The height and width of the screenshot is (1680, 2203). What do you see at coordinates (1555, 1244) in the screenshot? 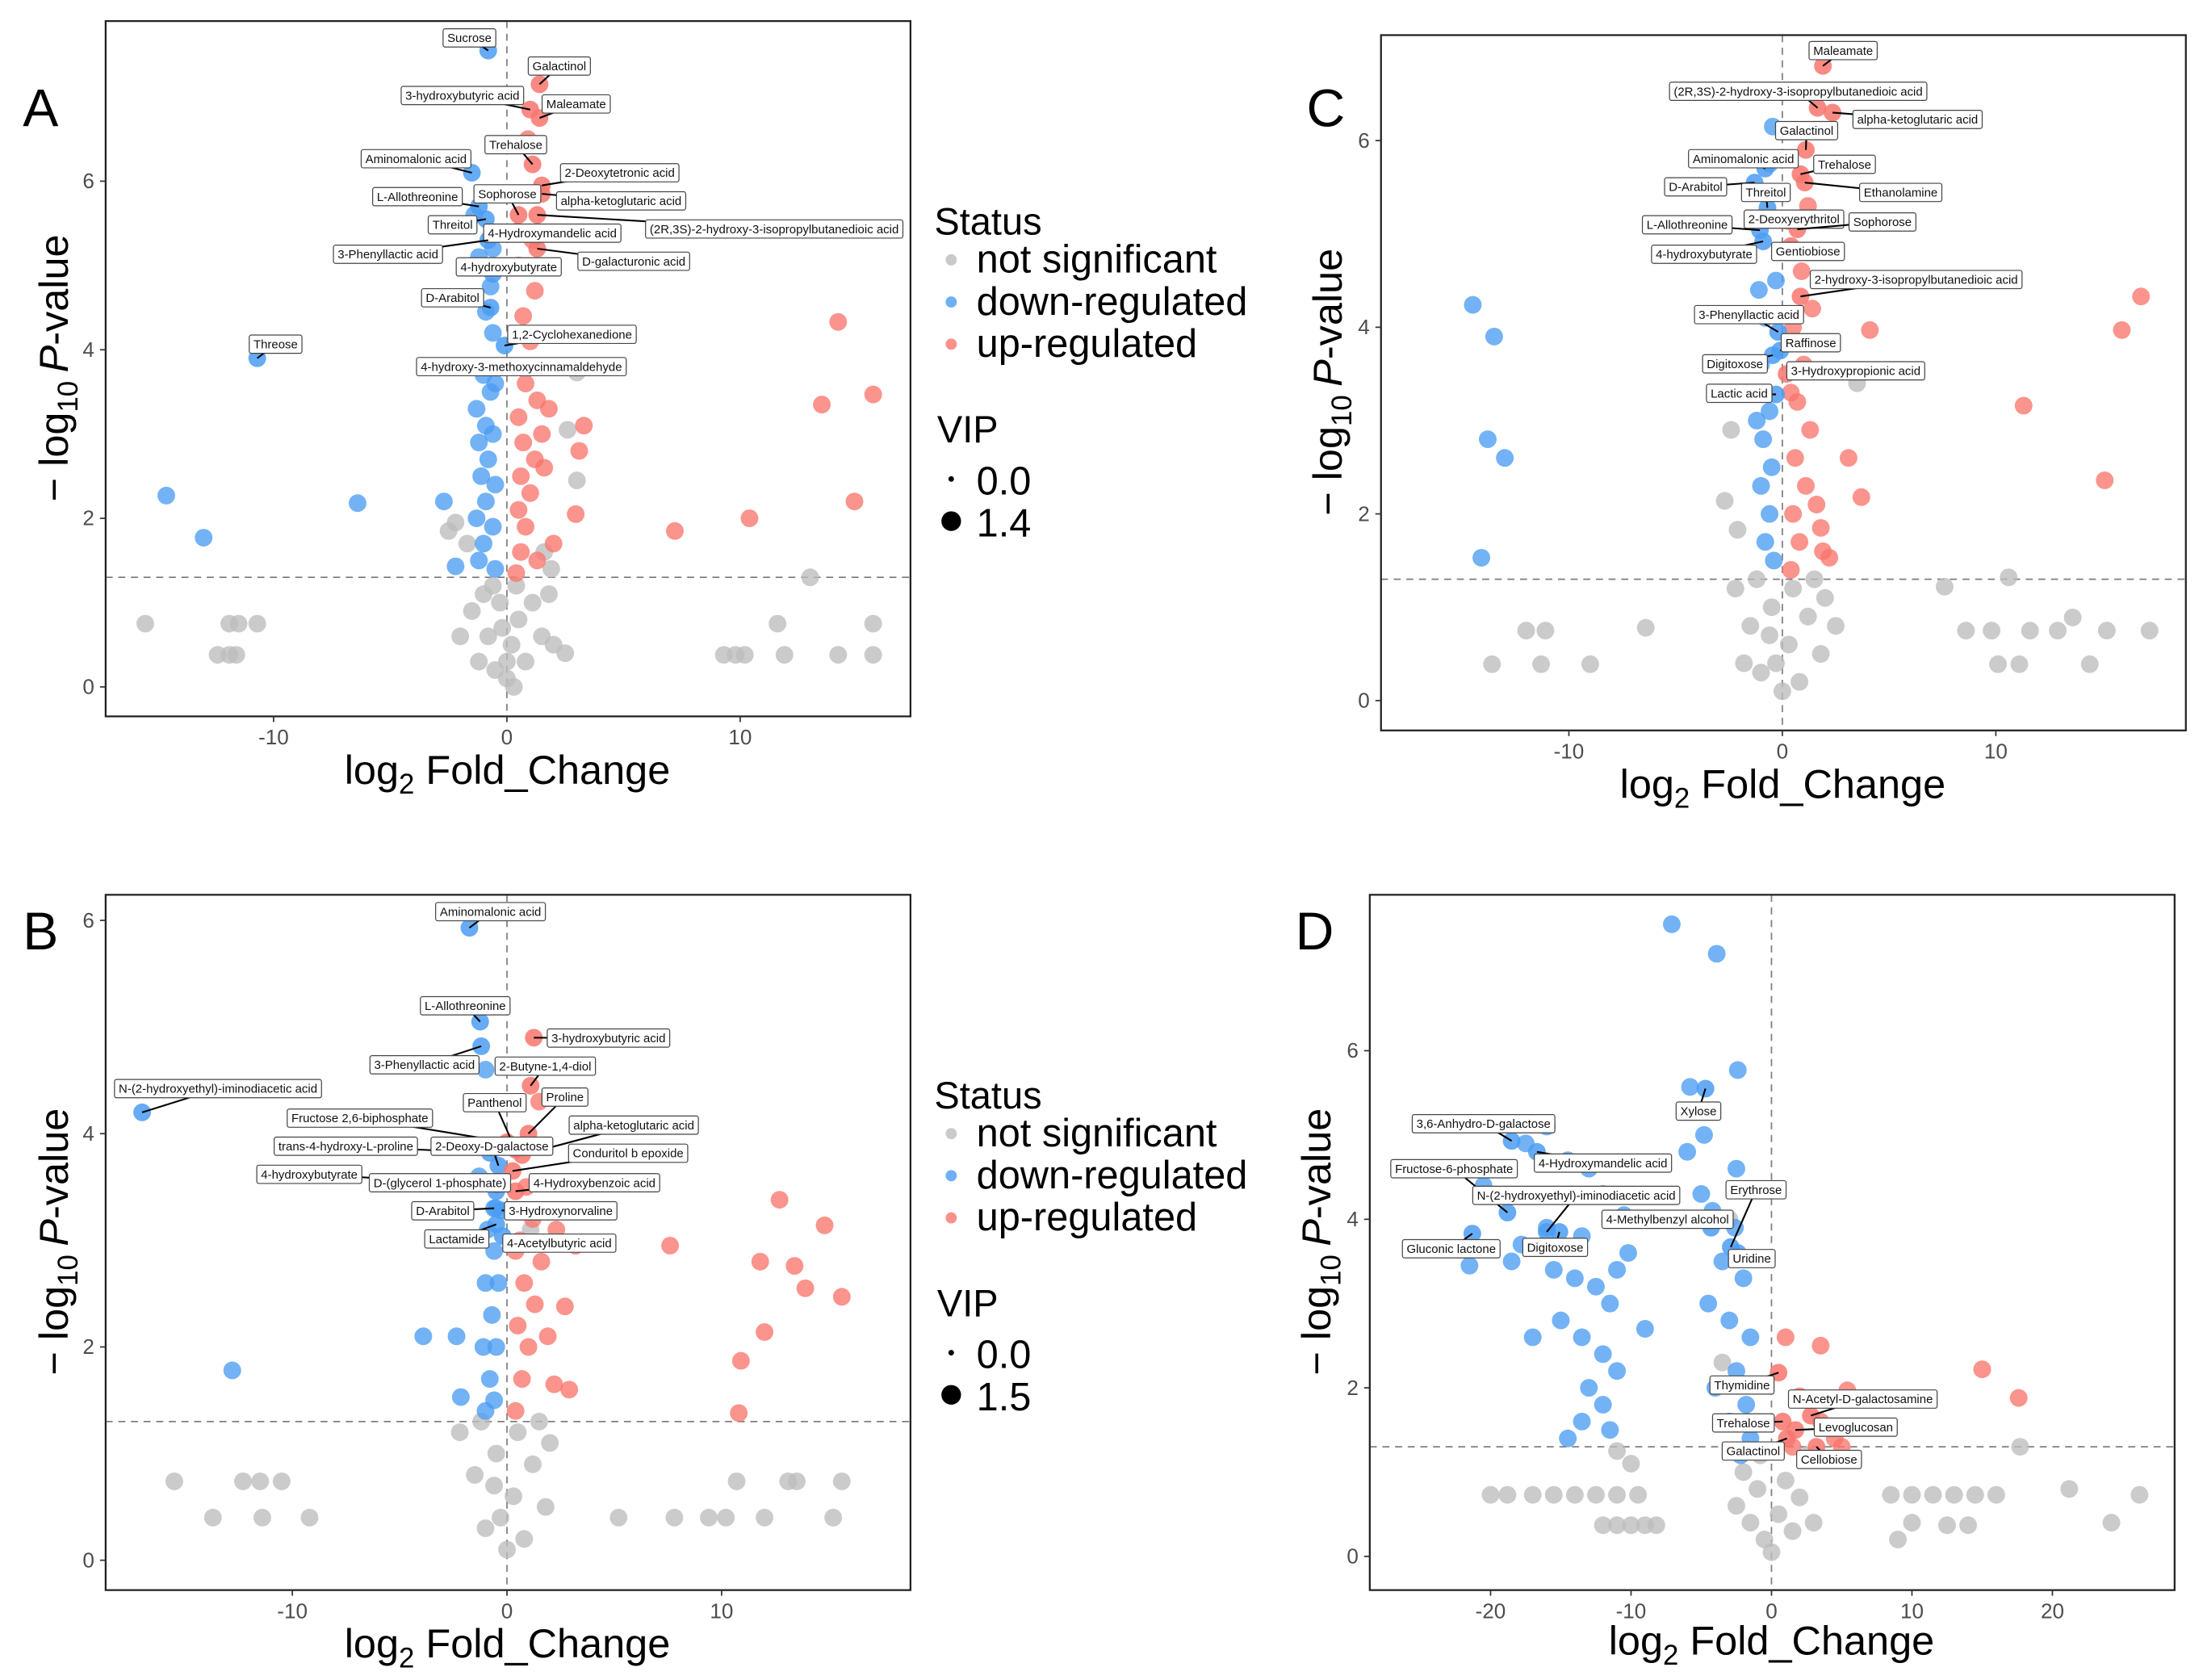
I see `point-label: Digitoxose` at bounding box center [1555, 1244].